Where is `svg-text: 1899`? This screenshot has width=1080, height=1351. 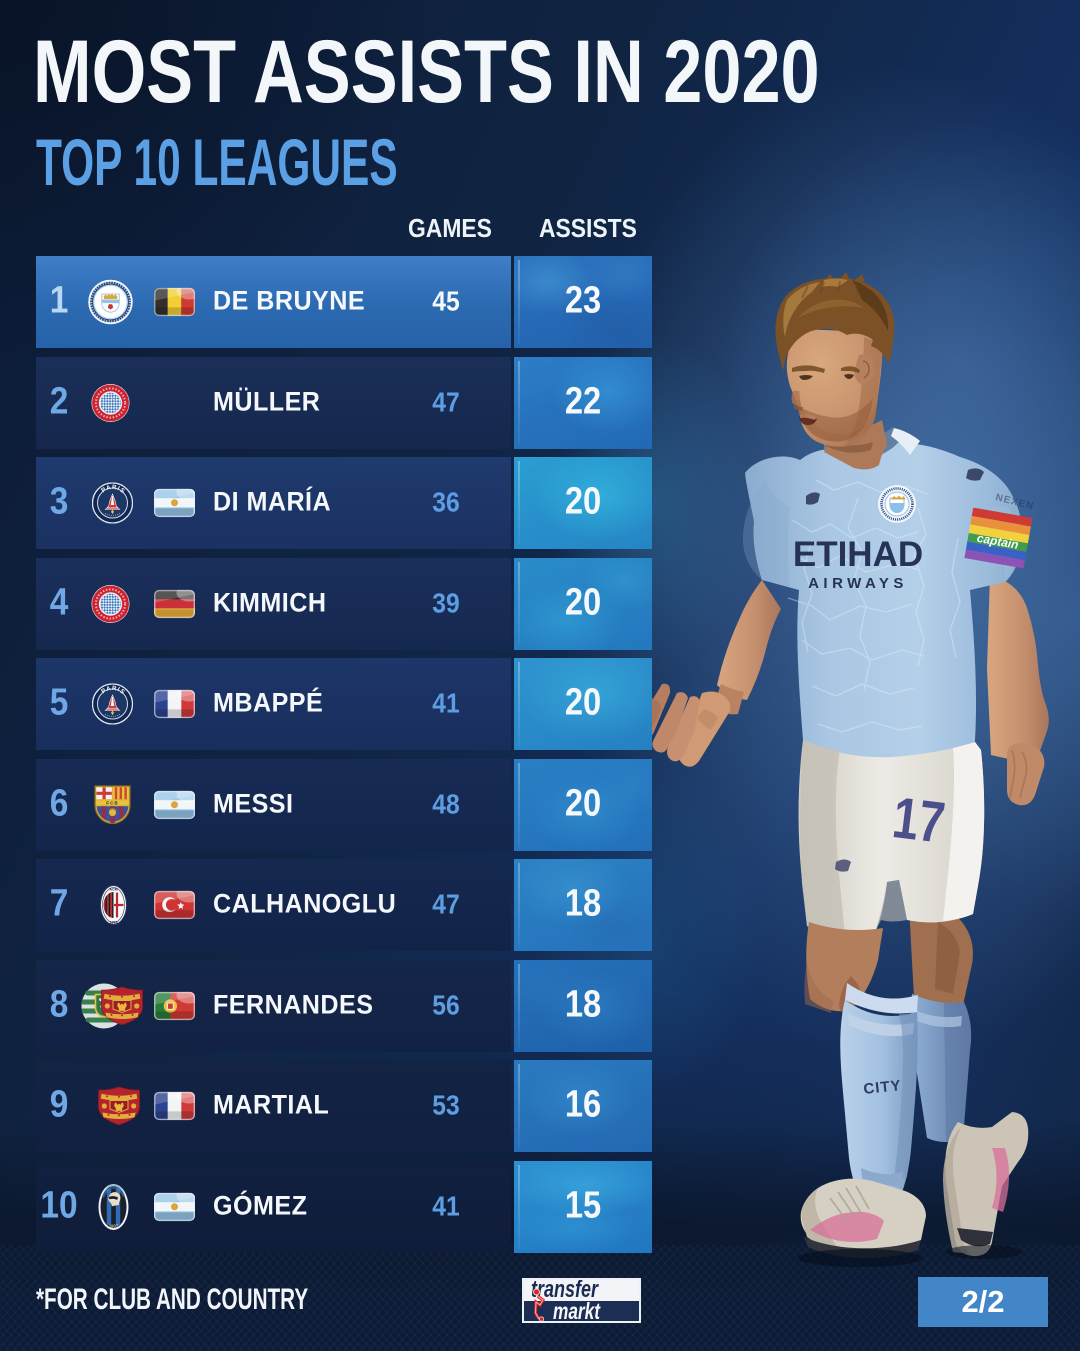
svg-text: 1899 is located at coordinates (114, 923).